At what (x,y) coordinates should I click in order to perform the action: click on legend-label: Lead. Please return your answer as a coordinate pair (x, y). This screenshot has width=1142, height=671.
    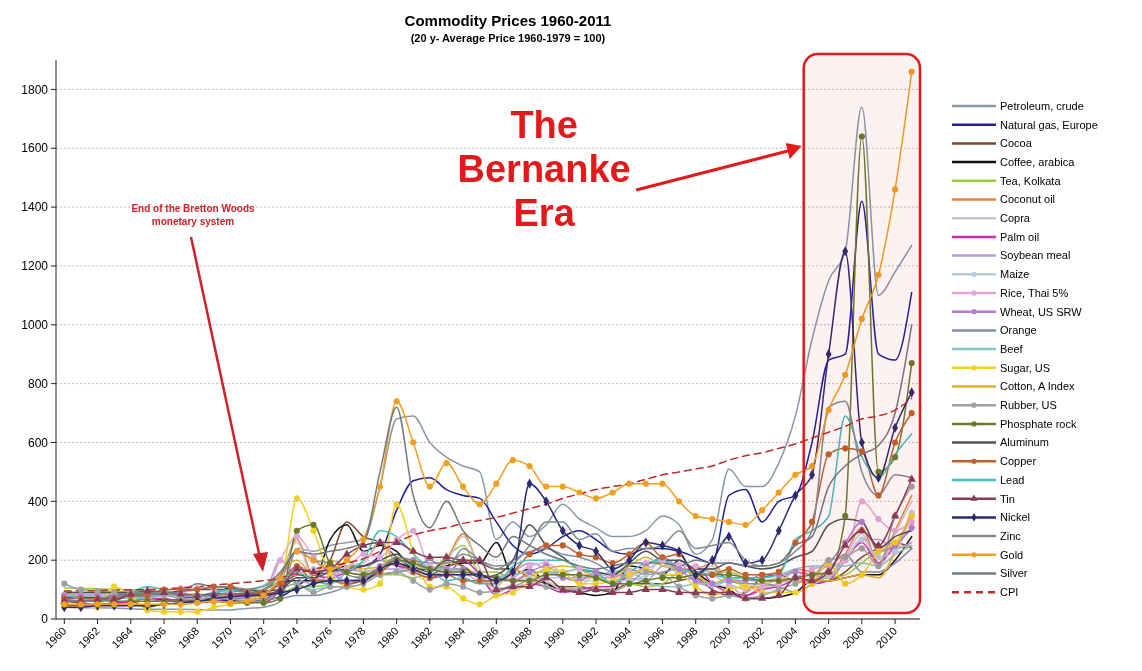
    Looking at the image, I should click on (1012, 479).